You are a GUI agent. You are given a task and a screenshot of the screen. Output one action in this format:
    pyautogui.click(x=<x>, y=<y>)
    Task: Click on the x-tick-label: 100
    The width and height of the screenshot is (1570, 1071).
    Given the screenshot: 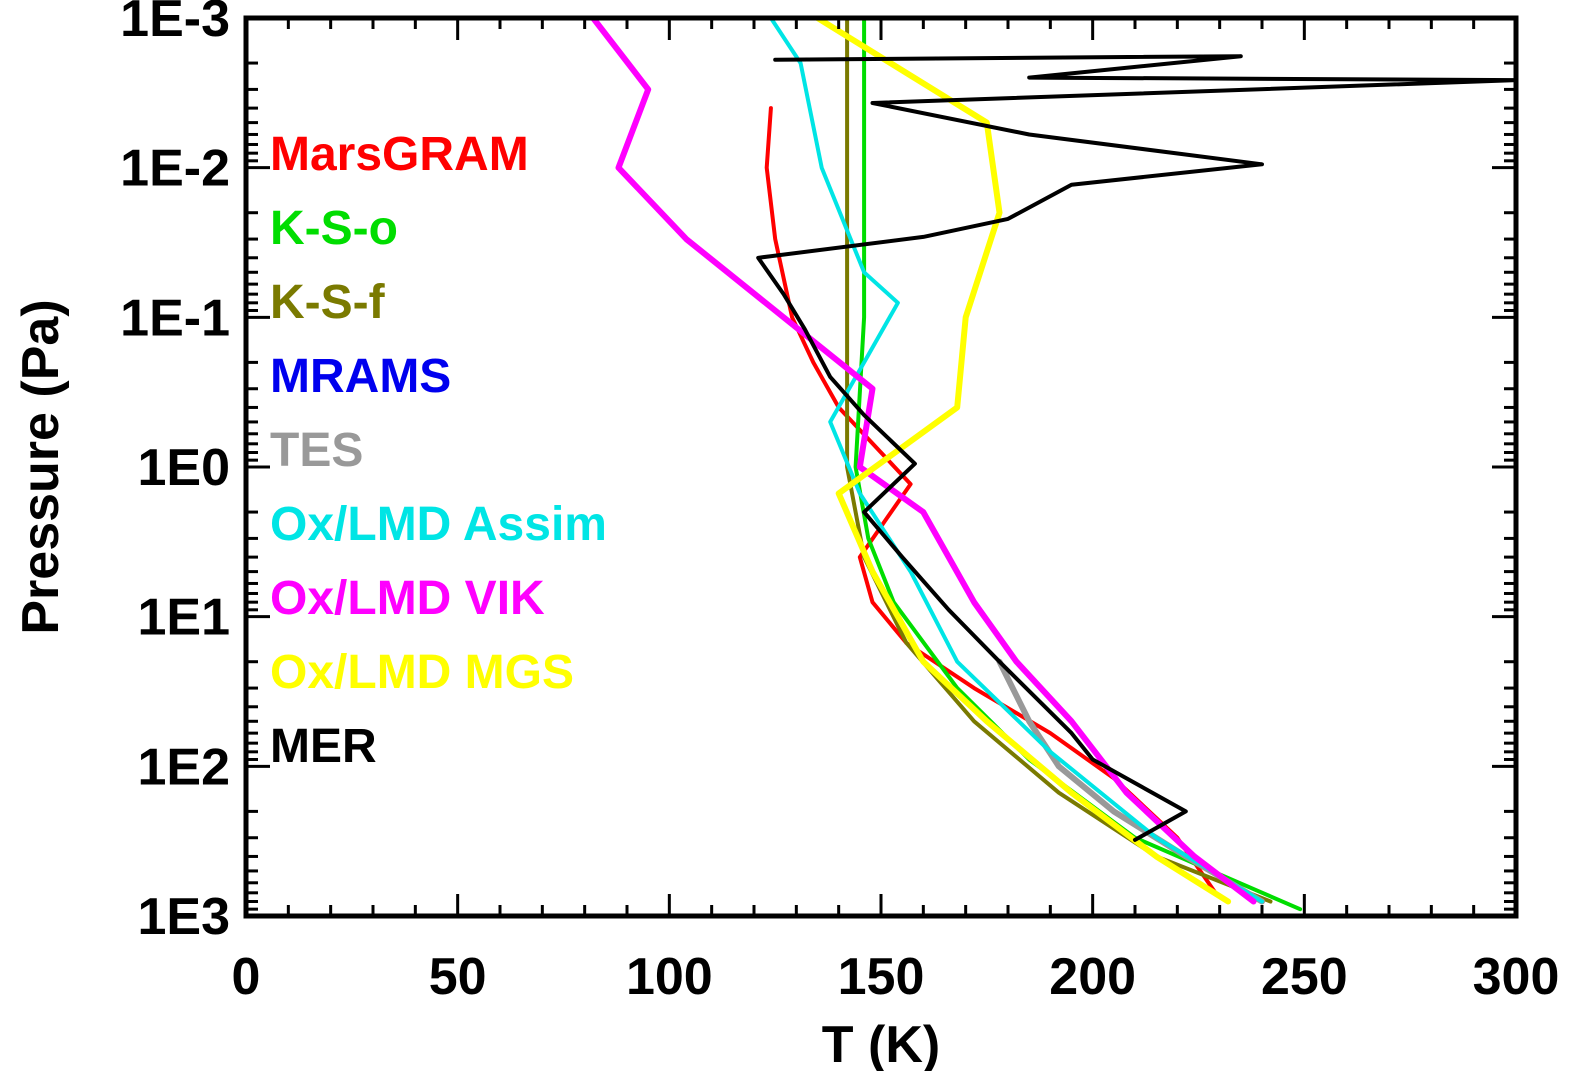 What is the action you would take?
    pyautogui.click(x=669, y=977)
    